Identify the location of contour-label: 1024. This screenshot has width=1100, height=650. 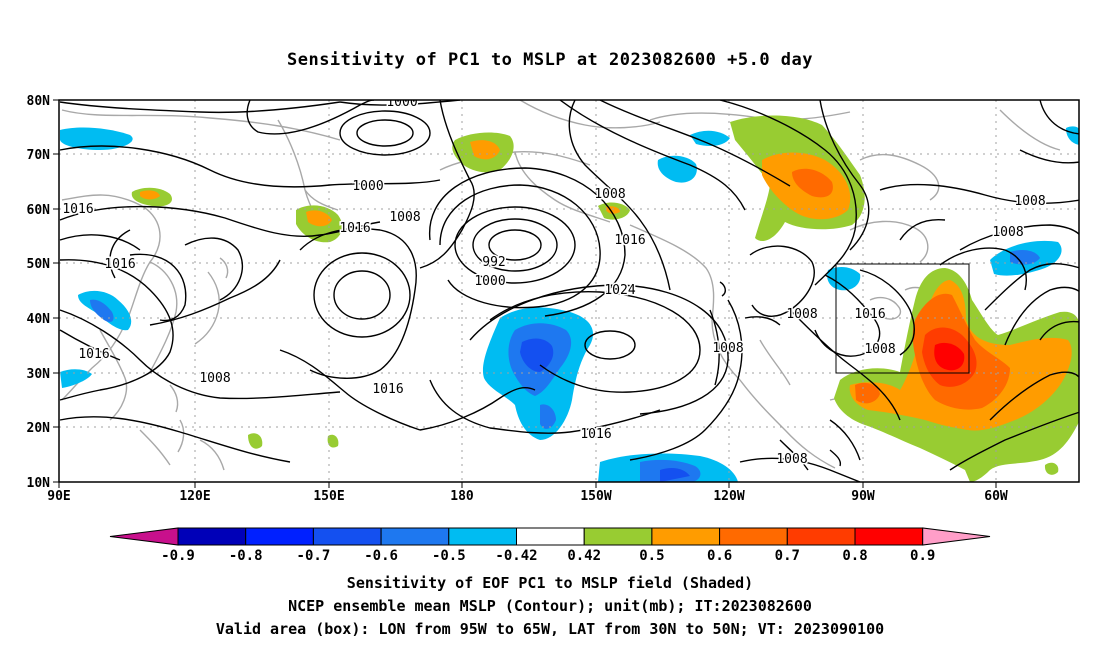
(619, 290).